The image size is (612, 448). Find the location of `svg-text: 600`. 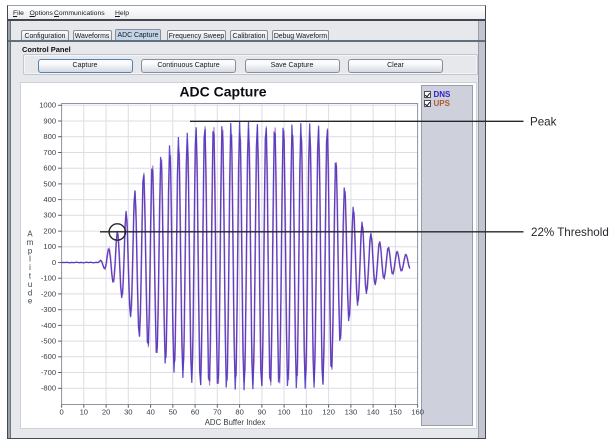

svg-text: 600 is located at coordinates (49, 168).